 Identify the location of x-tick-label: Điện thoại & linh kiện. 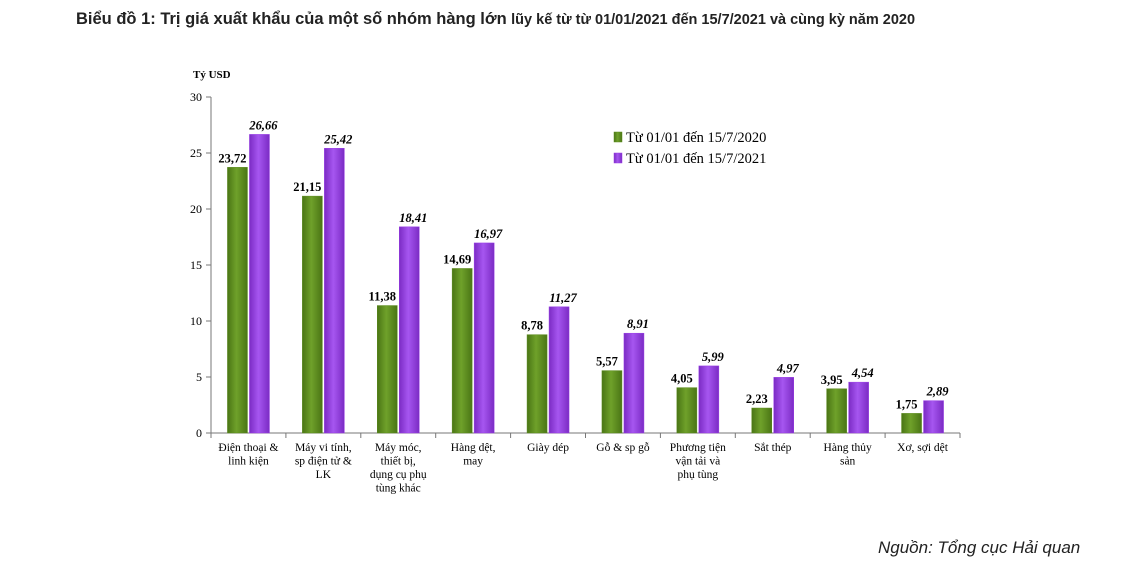
(248, 455).